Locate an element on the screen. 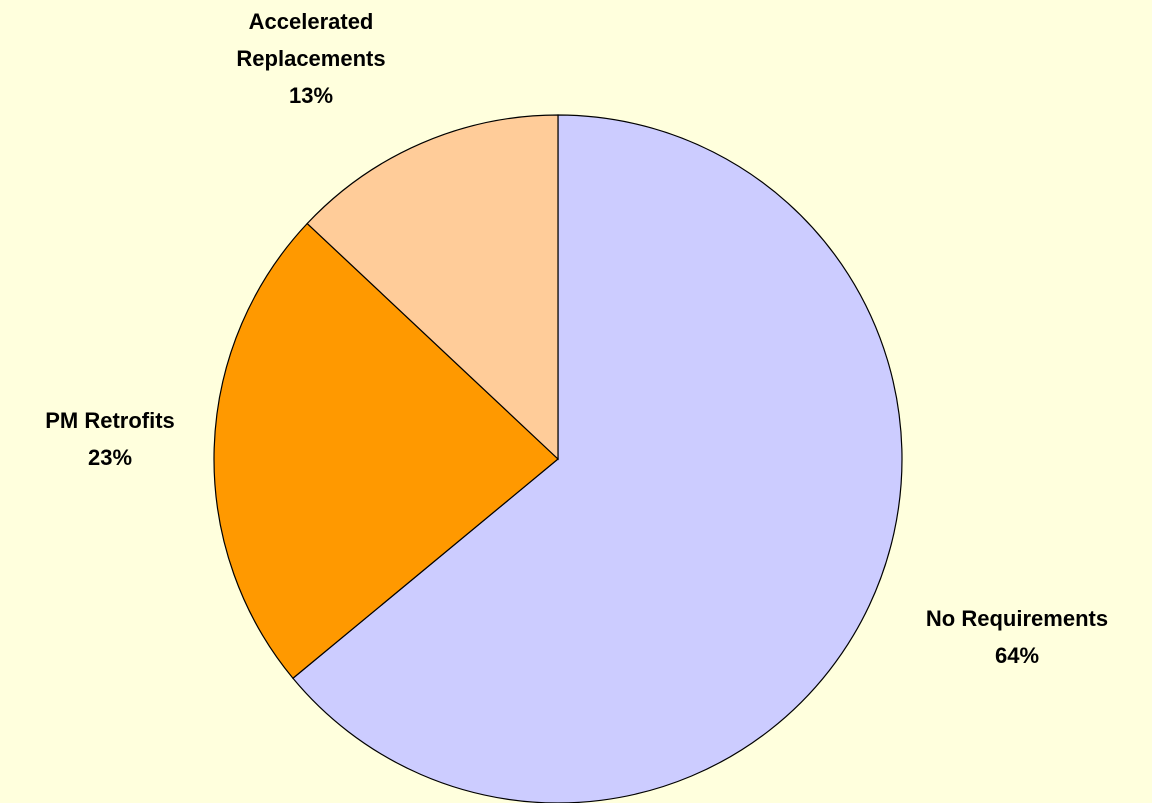  slice-label-line: Accelerated is located at coordinates (311, 21).